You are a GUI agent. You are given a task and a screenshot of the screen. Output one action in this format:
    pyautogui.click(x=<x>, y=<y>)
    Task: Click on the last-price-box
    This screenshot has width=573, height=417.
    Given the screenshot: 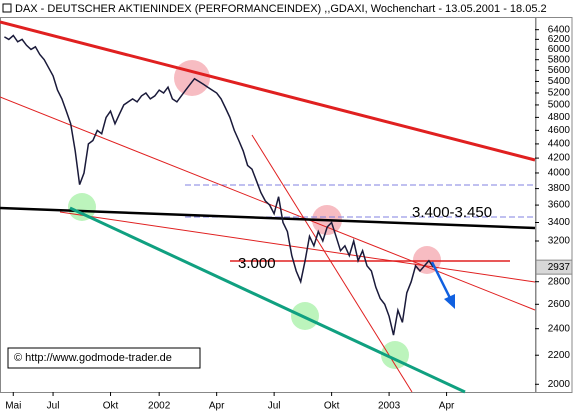 What is the action you would take?
    pyautogui.click(x=554, y=267)
    